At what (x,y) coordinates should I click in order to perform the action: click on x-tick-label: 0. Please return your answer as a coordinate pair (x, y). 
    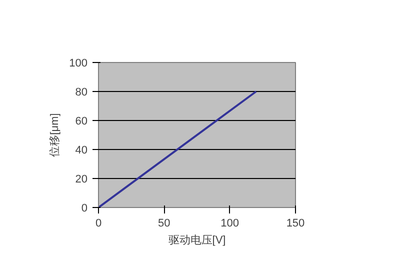
    Looking at the image, I should click on (98, 224).